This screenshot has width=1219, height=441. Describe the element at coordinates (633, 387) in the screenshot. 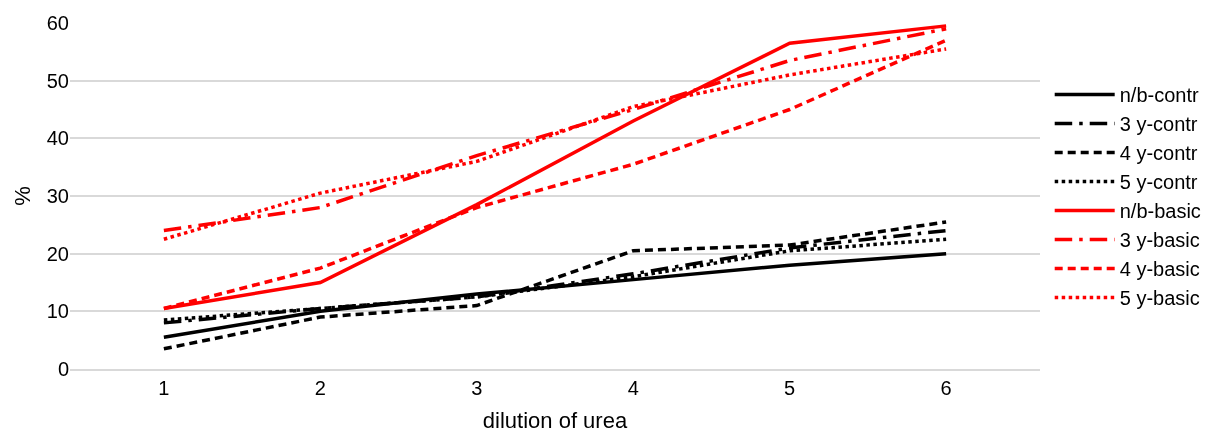

I see `x-tick-label: 4` at that location.